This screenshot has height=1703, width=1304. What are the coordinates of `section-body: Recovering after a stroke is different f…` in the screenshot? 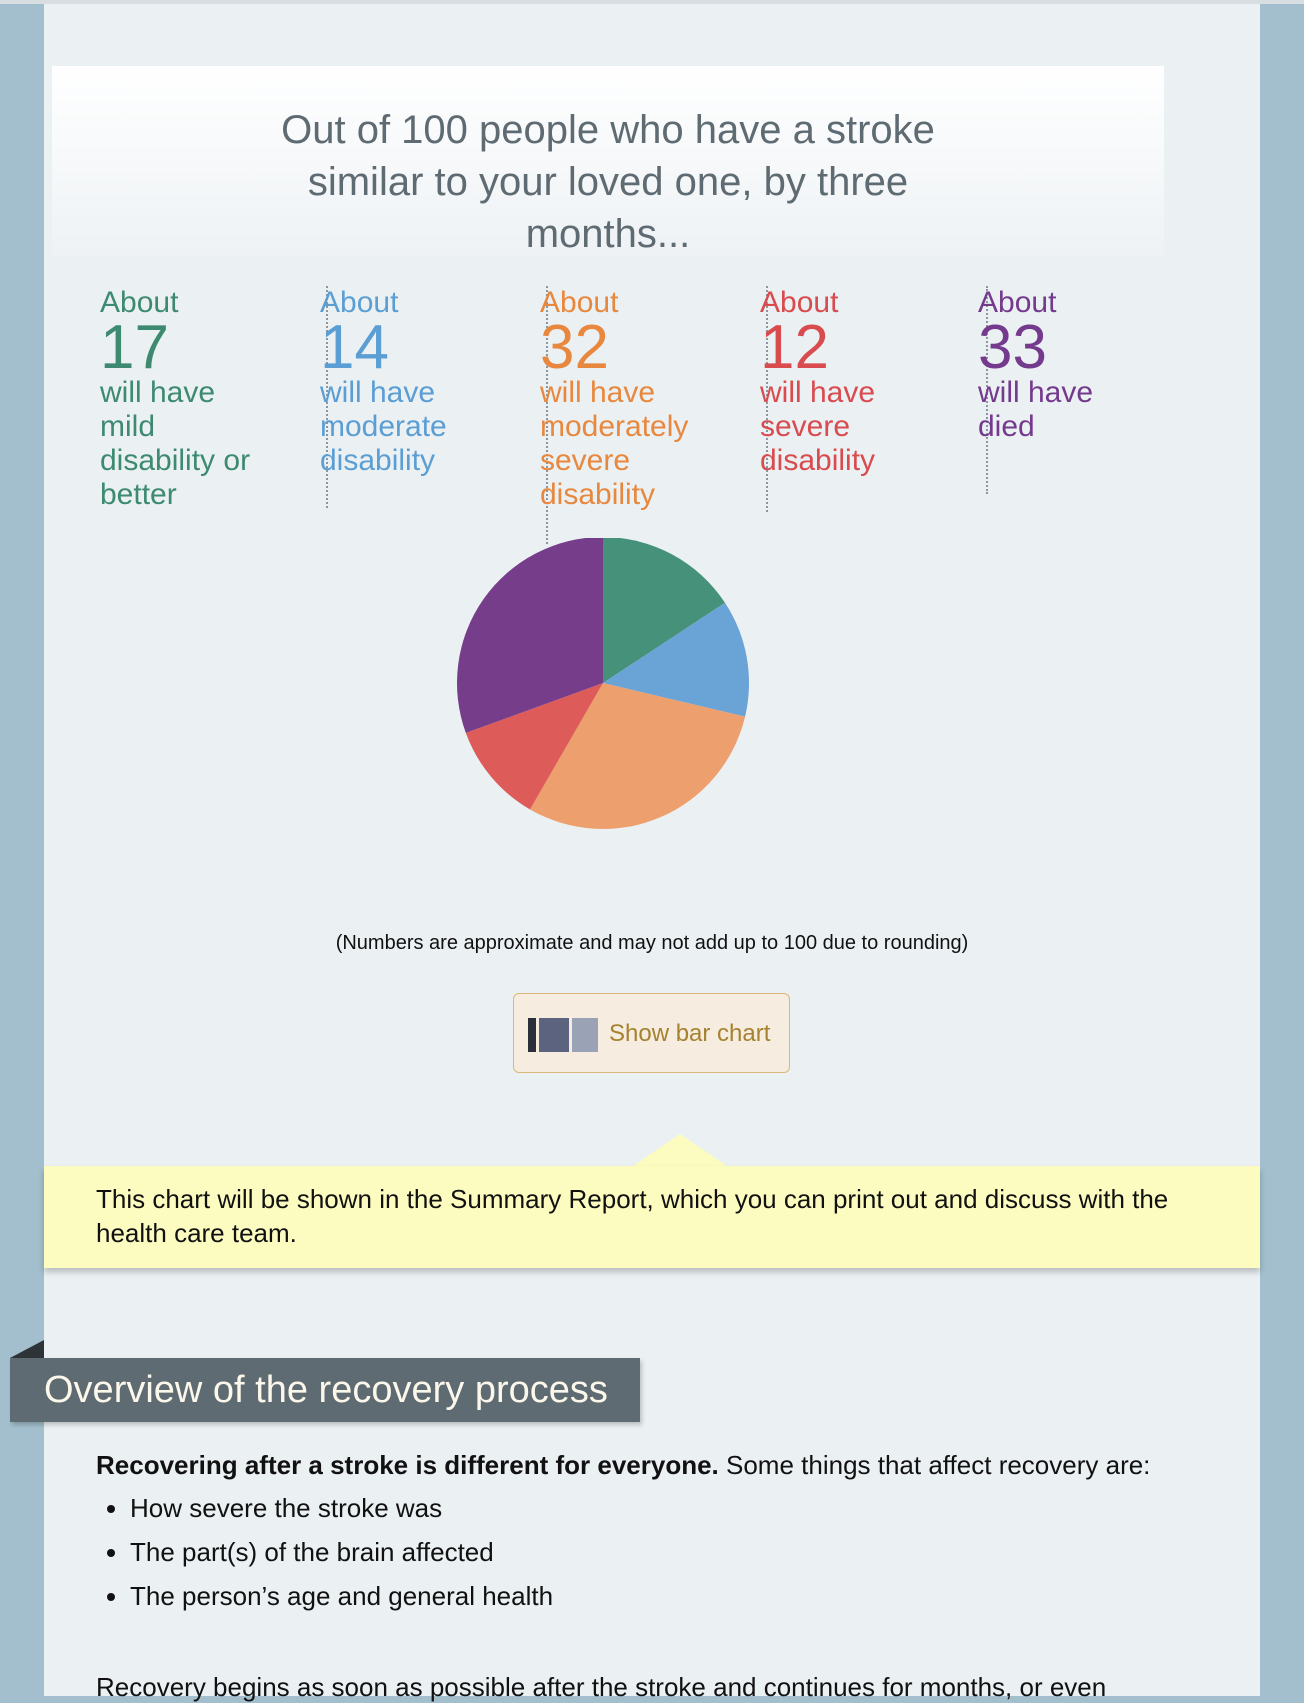 It's located at (646, 1531).